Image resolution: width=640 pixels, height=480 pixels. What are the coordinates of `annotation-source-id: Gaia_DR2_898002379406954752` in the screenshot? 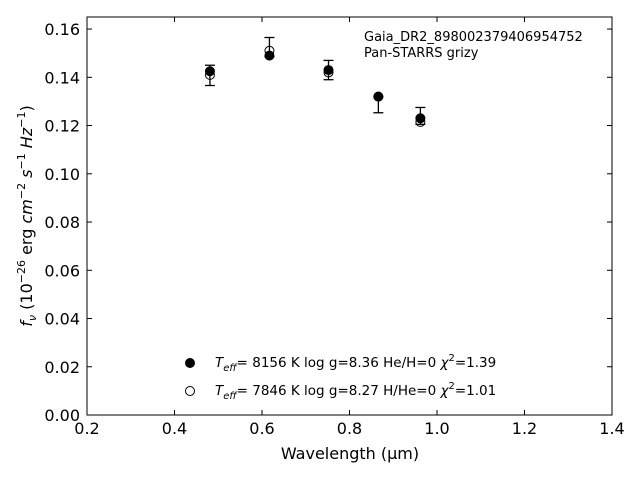 It's located at (473, 37).